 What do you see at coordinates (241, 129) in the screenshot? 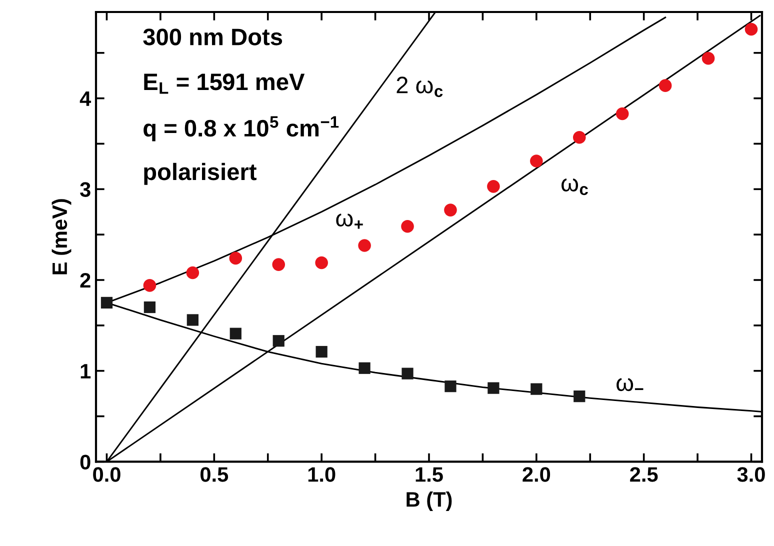
I see `annotation: q = 0.8 x 10$^{5}$ cm$^{−1}$` at bounding box center [241, 129].